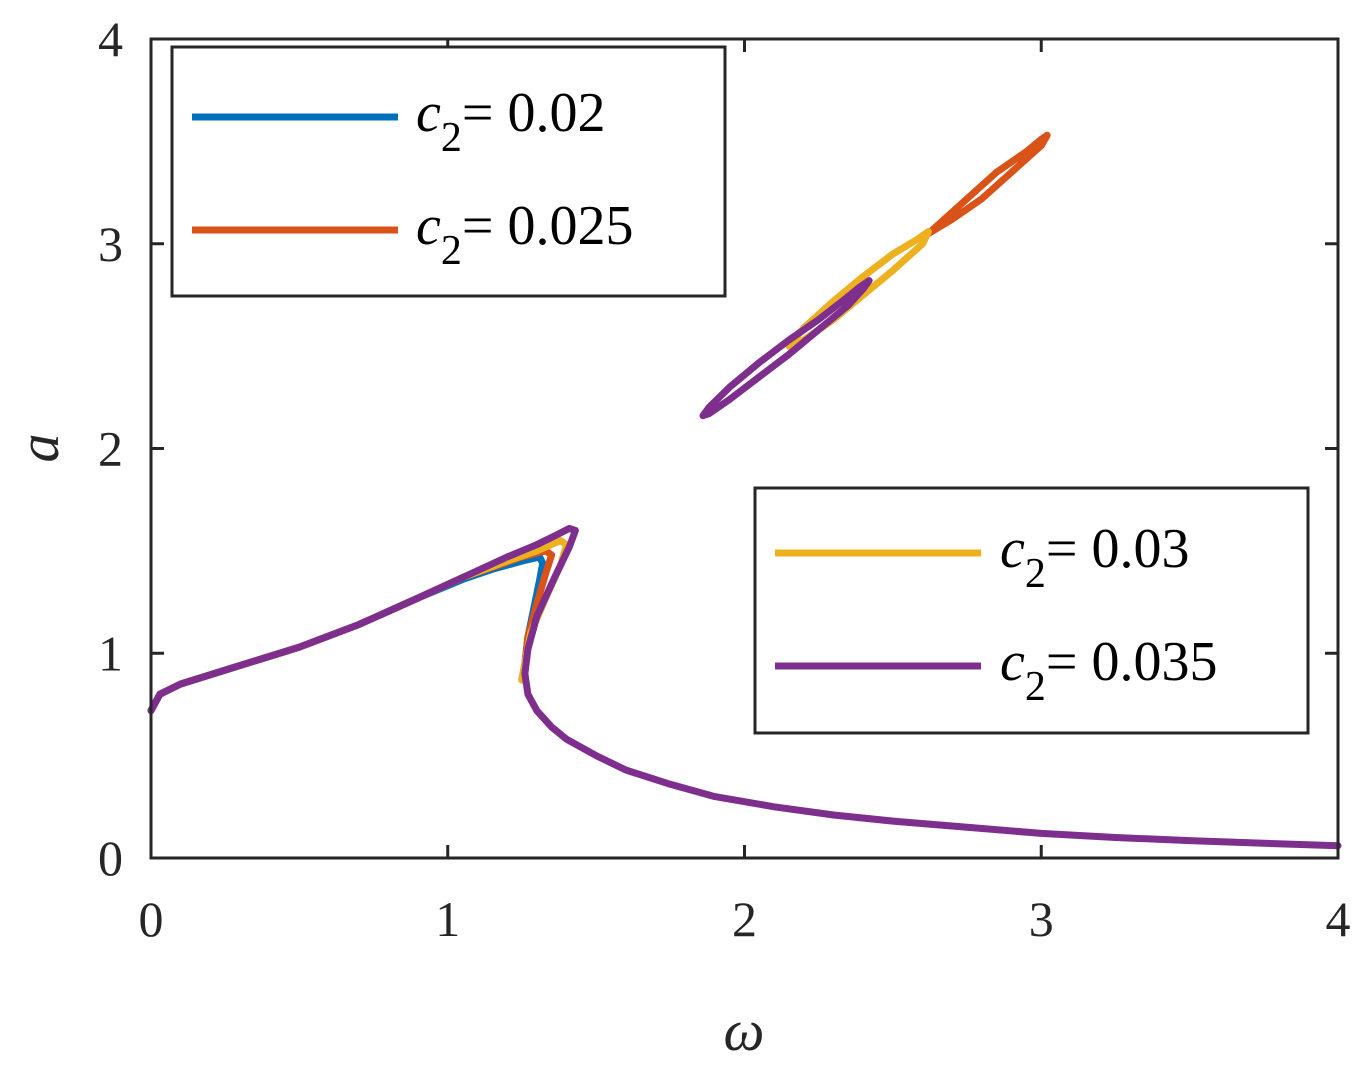 The width and height of the screenshot is (1364, 1066). Describe the element at coordinates (110, 858) in the screenshot. I see `y-tick-label: 0` at that location.